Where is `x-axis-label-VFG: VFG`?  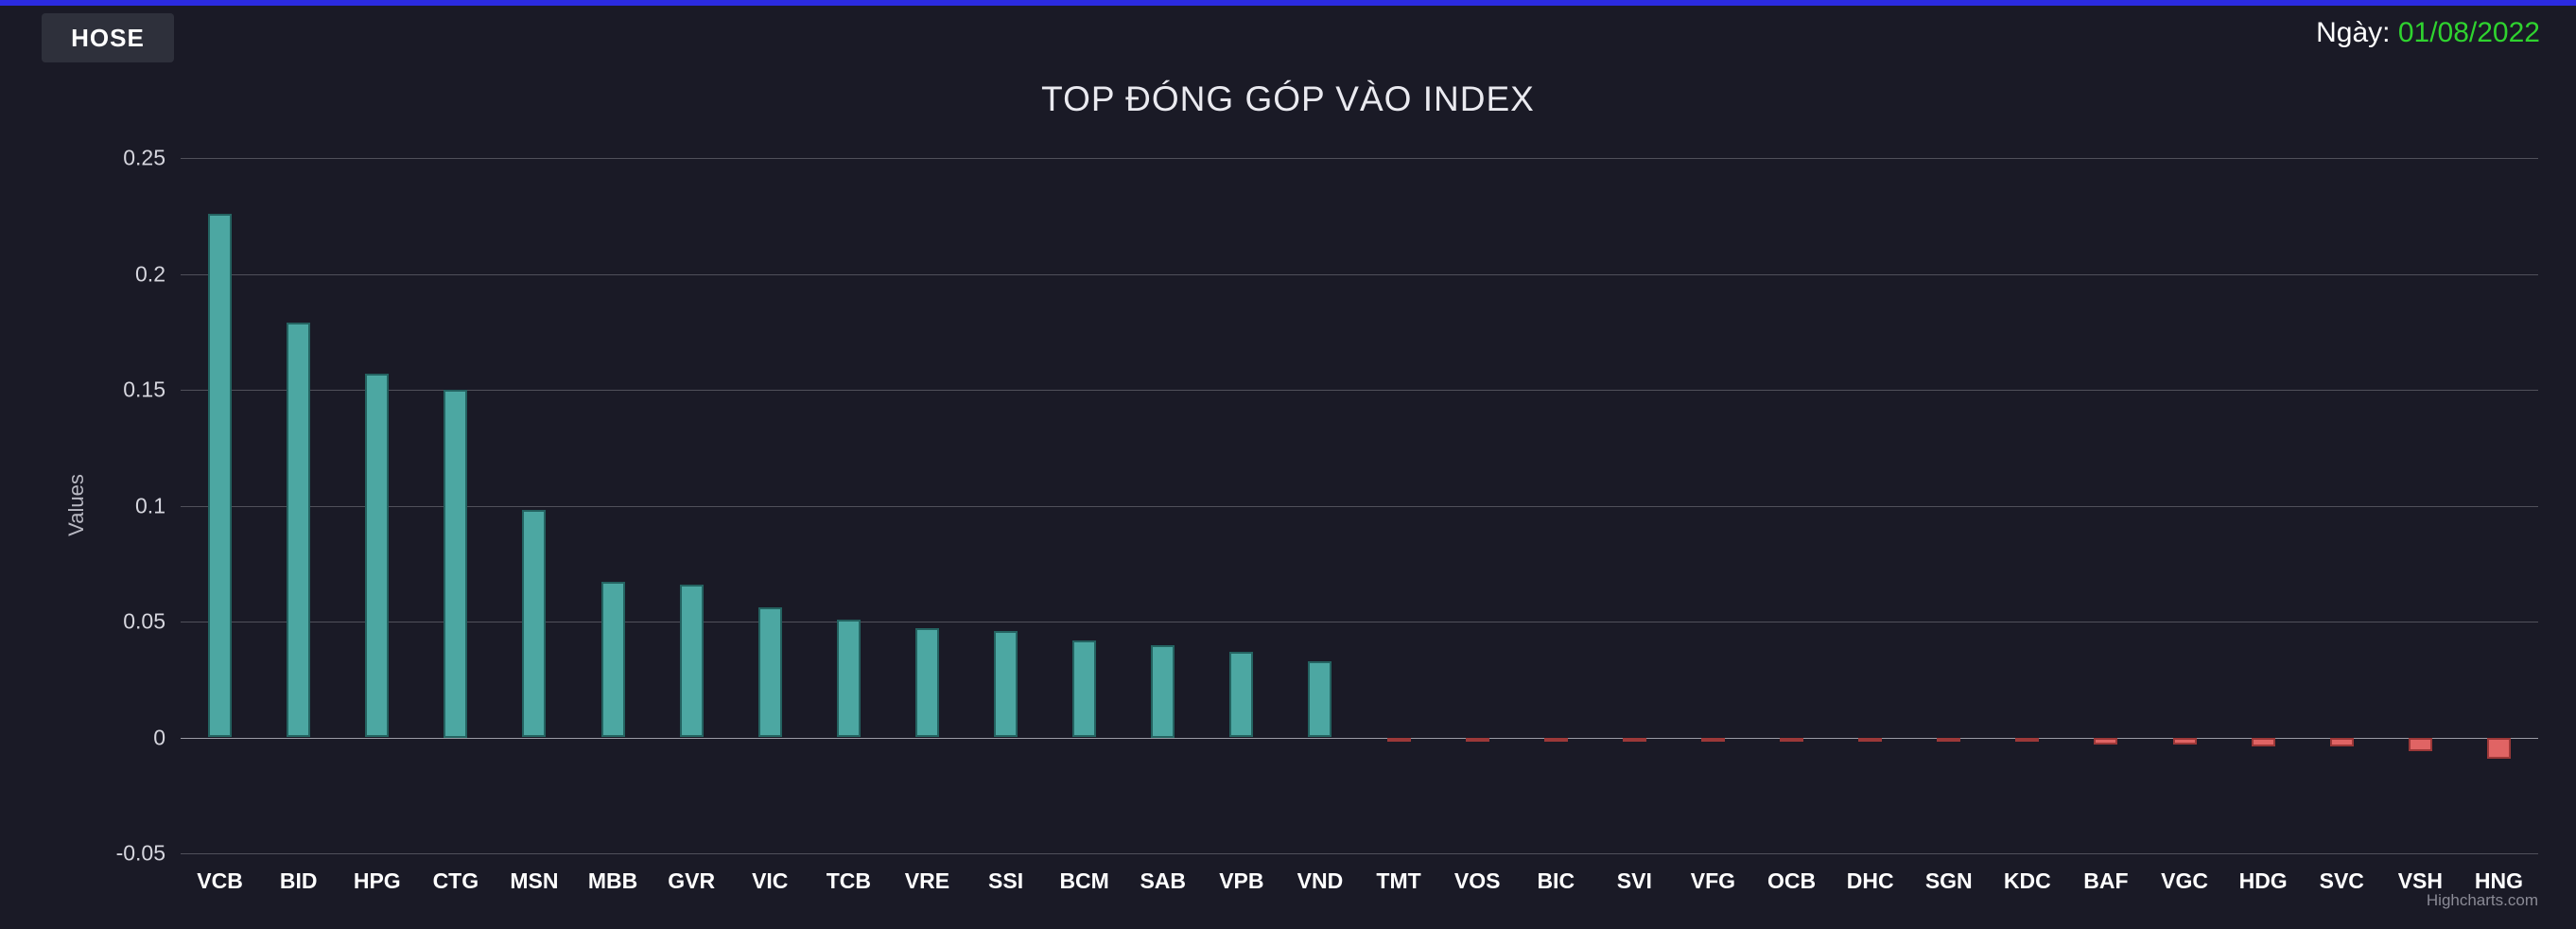 x-axis-label-VFG: VFG is located at coordinates (1713, 880).